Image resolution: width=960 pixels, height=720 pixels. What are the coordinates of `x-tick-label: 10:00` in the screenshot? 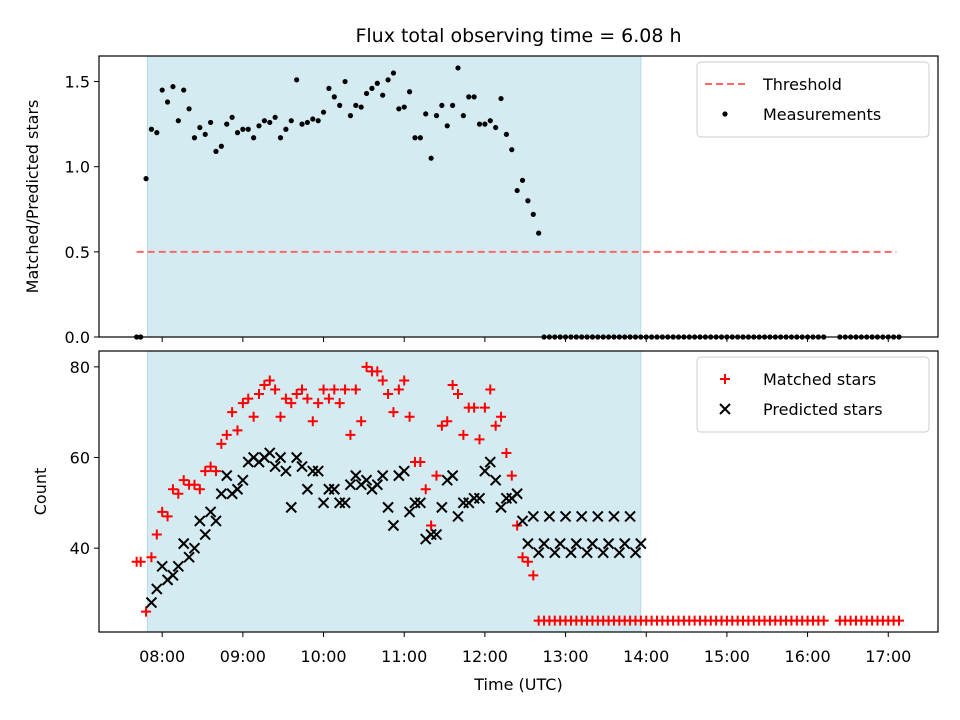 It's located at (323, 656).